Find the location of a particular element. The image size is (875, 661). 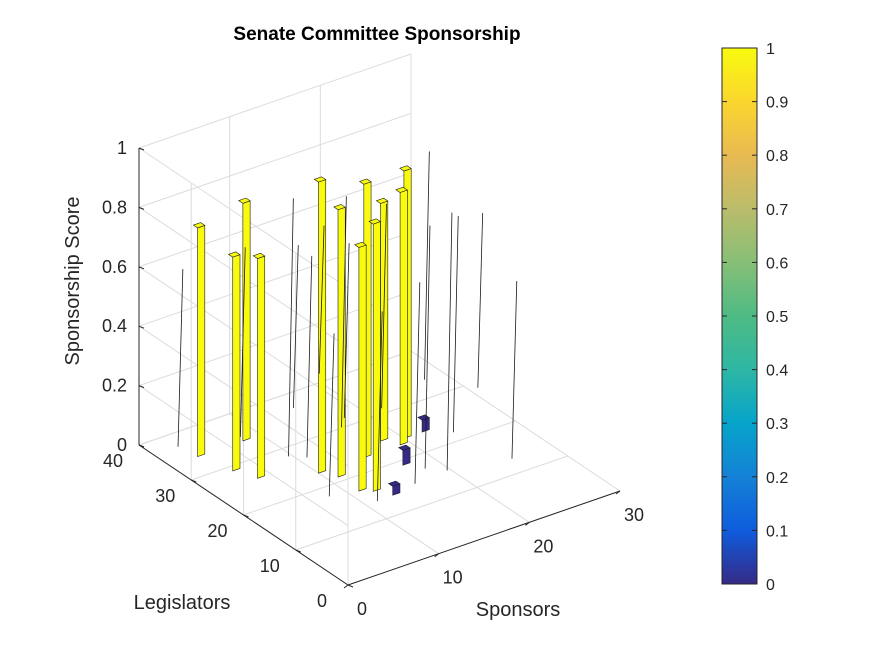

colorbar-tick-label: 0.6 is located at coordinates (777, 263).